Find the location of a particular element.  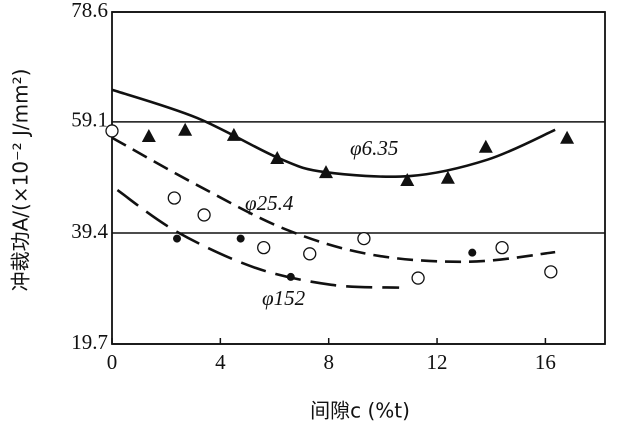

series-label: φ6.35 is located at coordinates (374, 148).